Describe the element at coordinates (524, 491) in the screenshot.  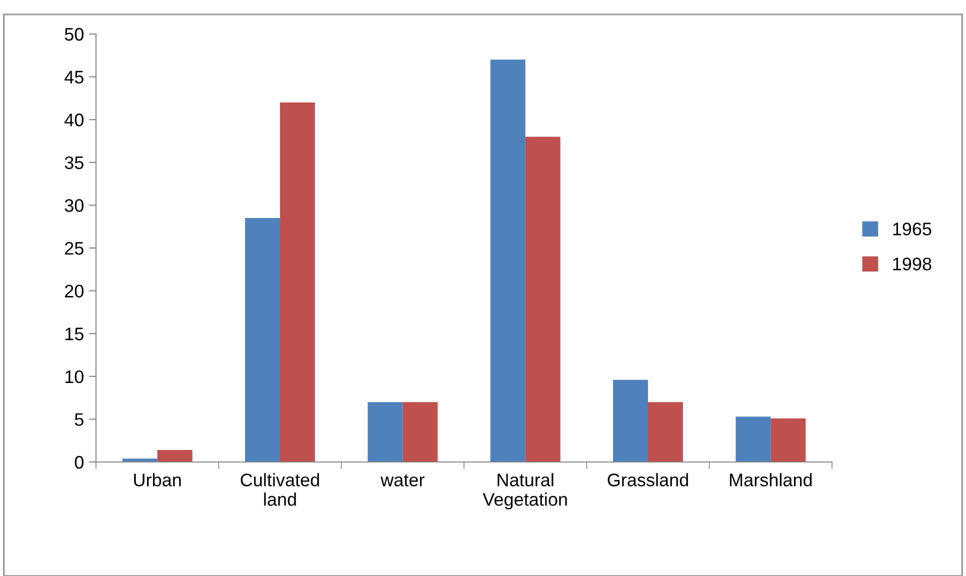
I see `x-tick-label: Natural Vegetation` at that location.